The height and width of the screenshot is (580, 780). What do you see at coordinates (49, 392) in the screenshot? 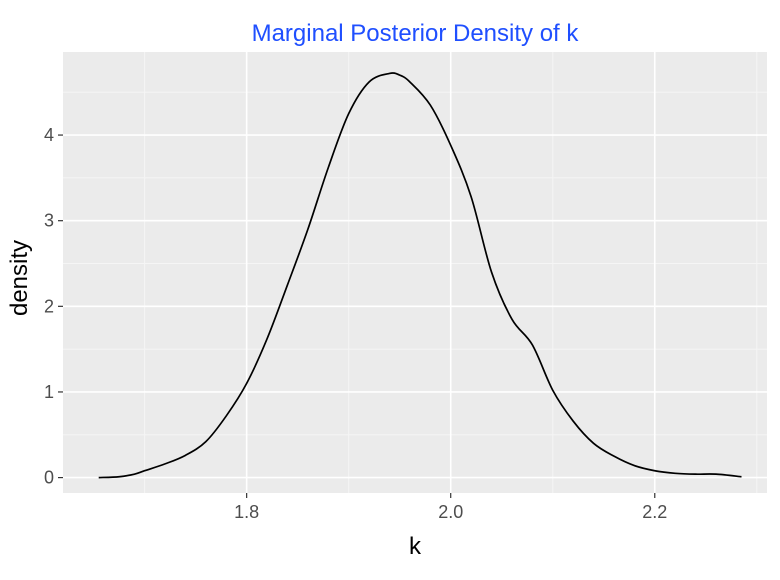
I see `y-tick-label: 1` at bounding box center [49, 392].